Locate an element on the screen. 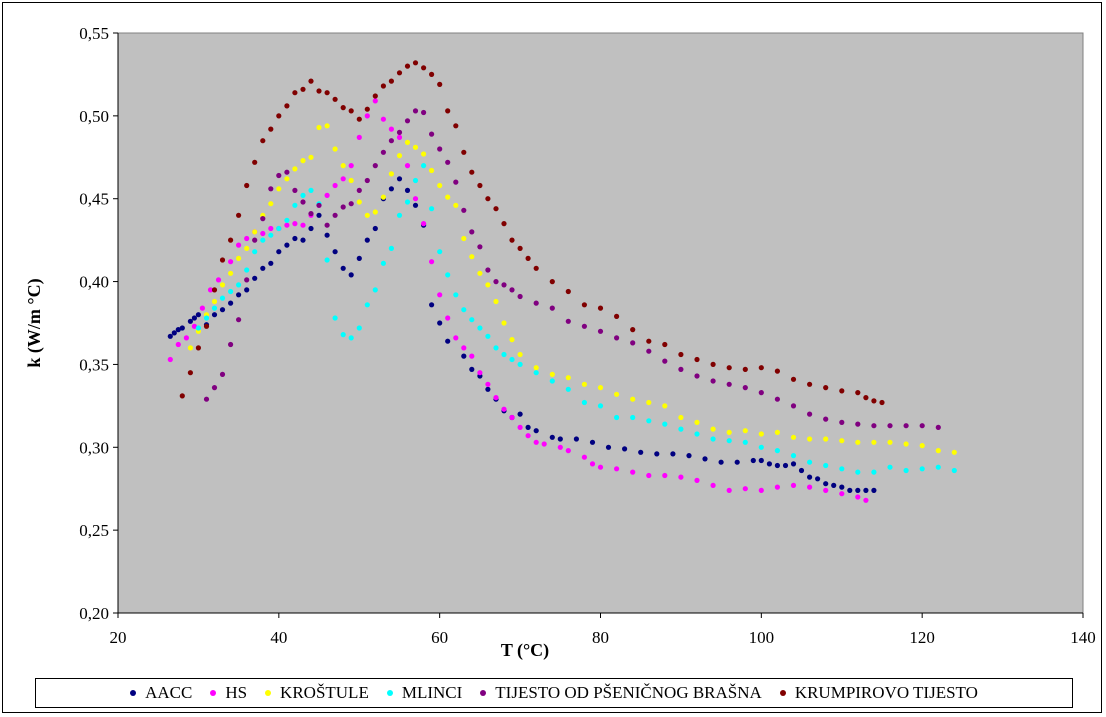 This screenshot has width=1106, height=717. legend-label: KROŠTULE is located at coordinates (324, 692).